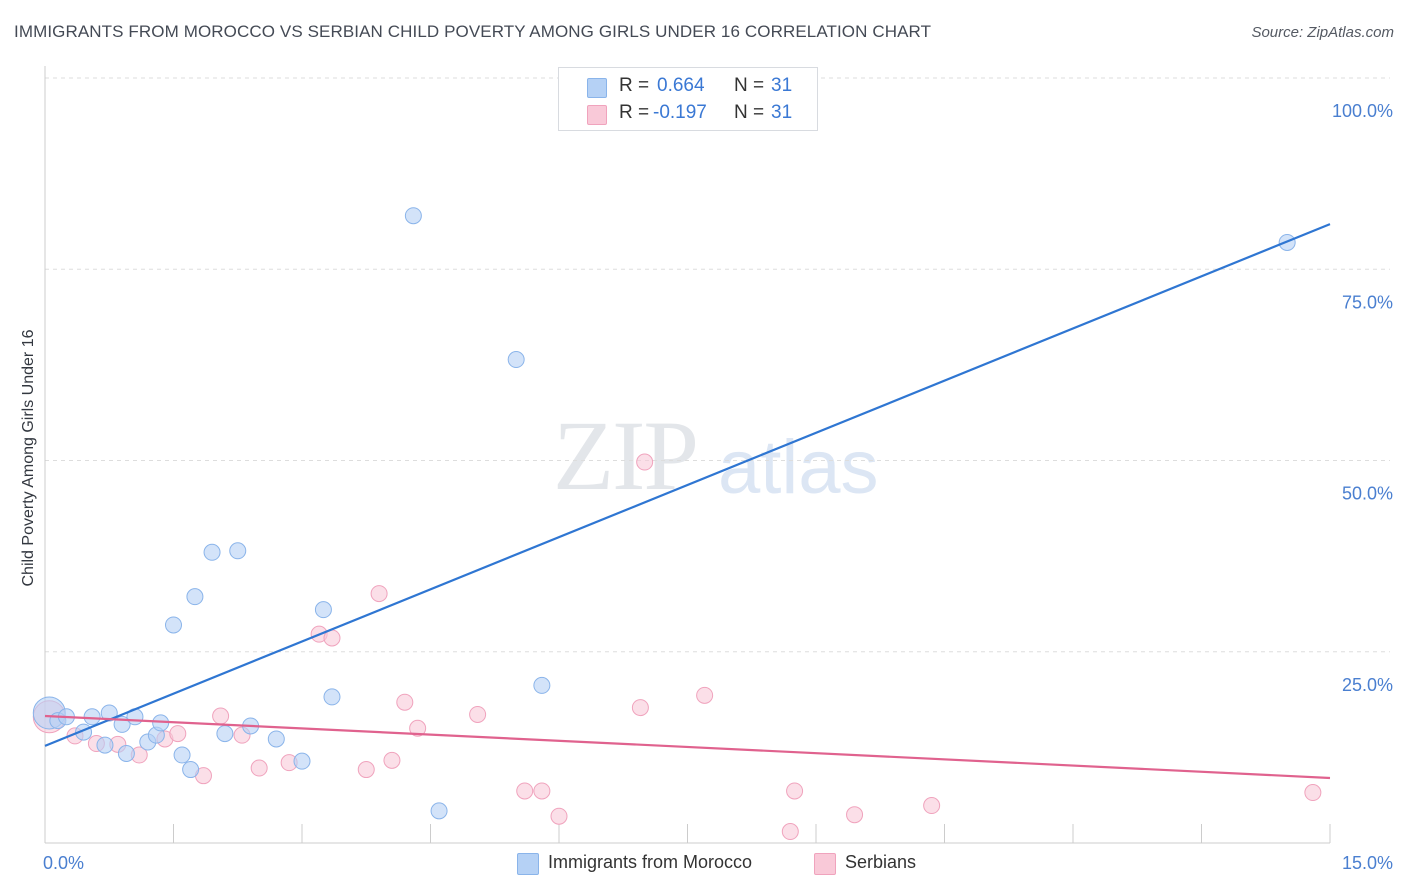 This screenshot has width=1406, height=892. I want to click on legend-n-value-morocco: 31, so click(782, 85).